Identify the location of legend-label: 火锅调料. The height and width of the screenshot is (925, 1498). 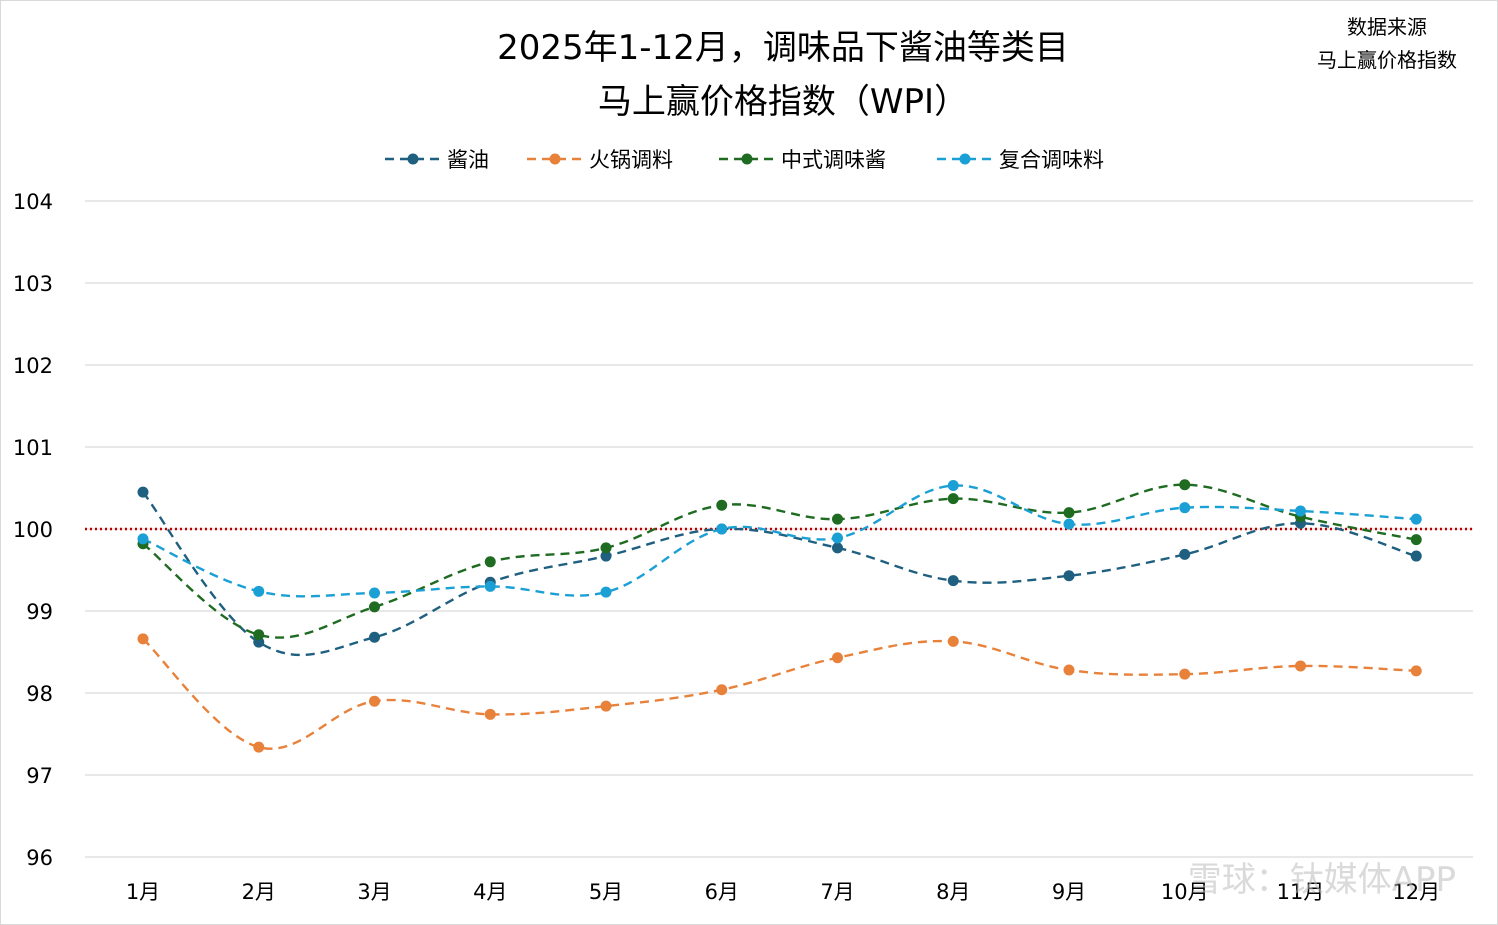
(631, 160).